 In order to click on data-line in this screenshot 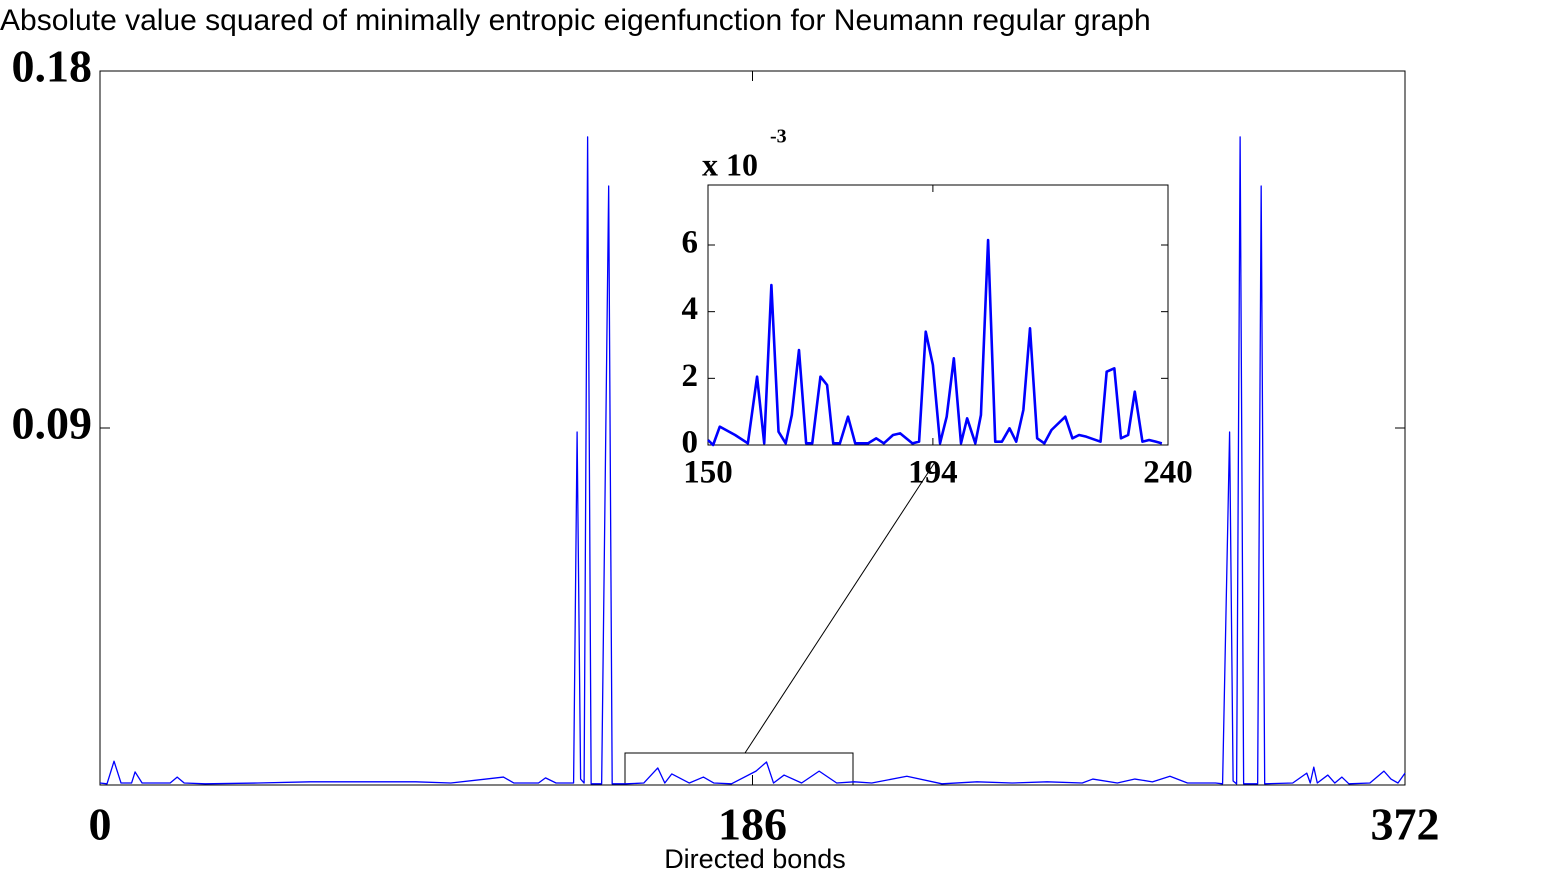, I will do `click(935, 342)`.